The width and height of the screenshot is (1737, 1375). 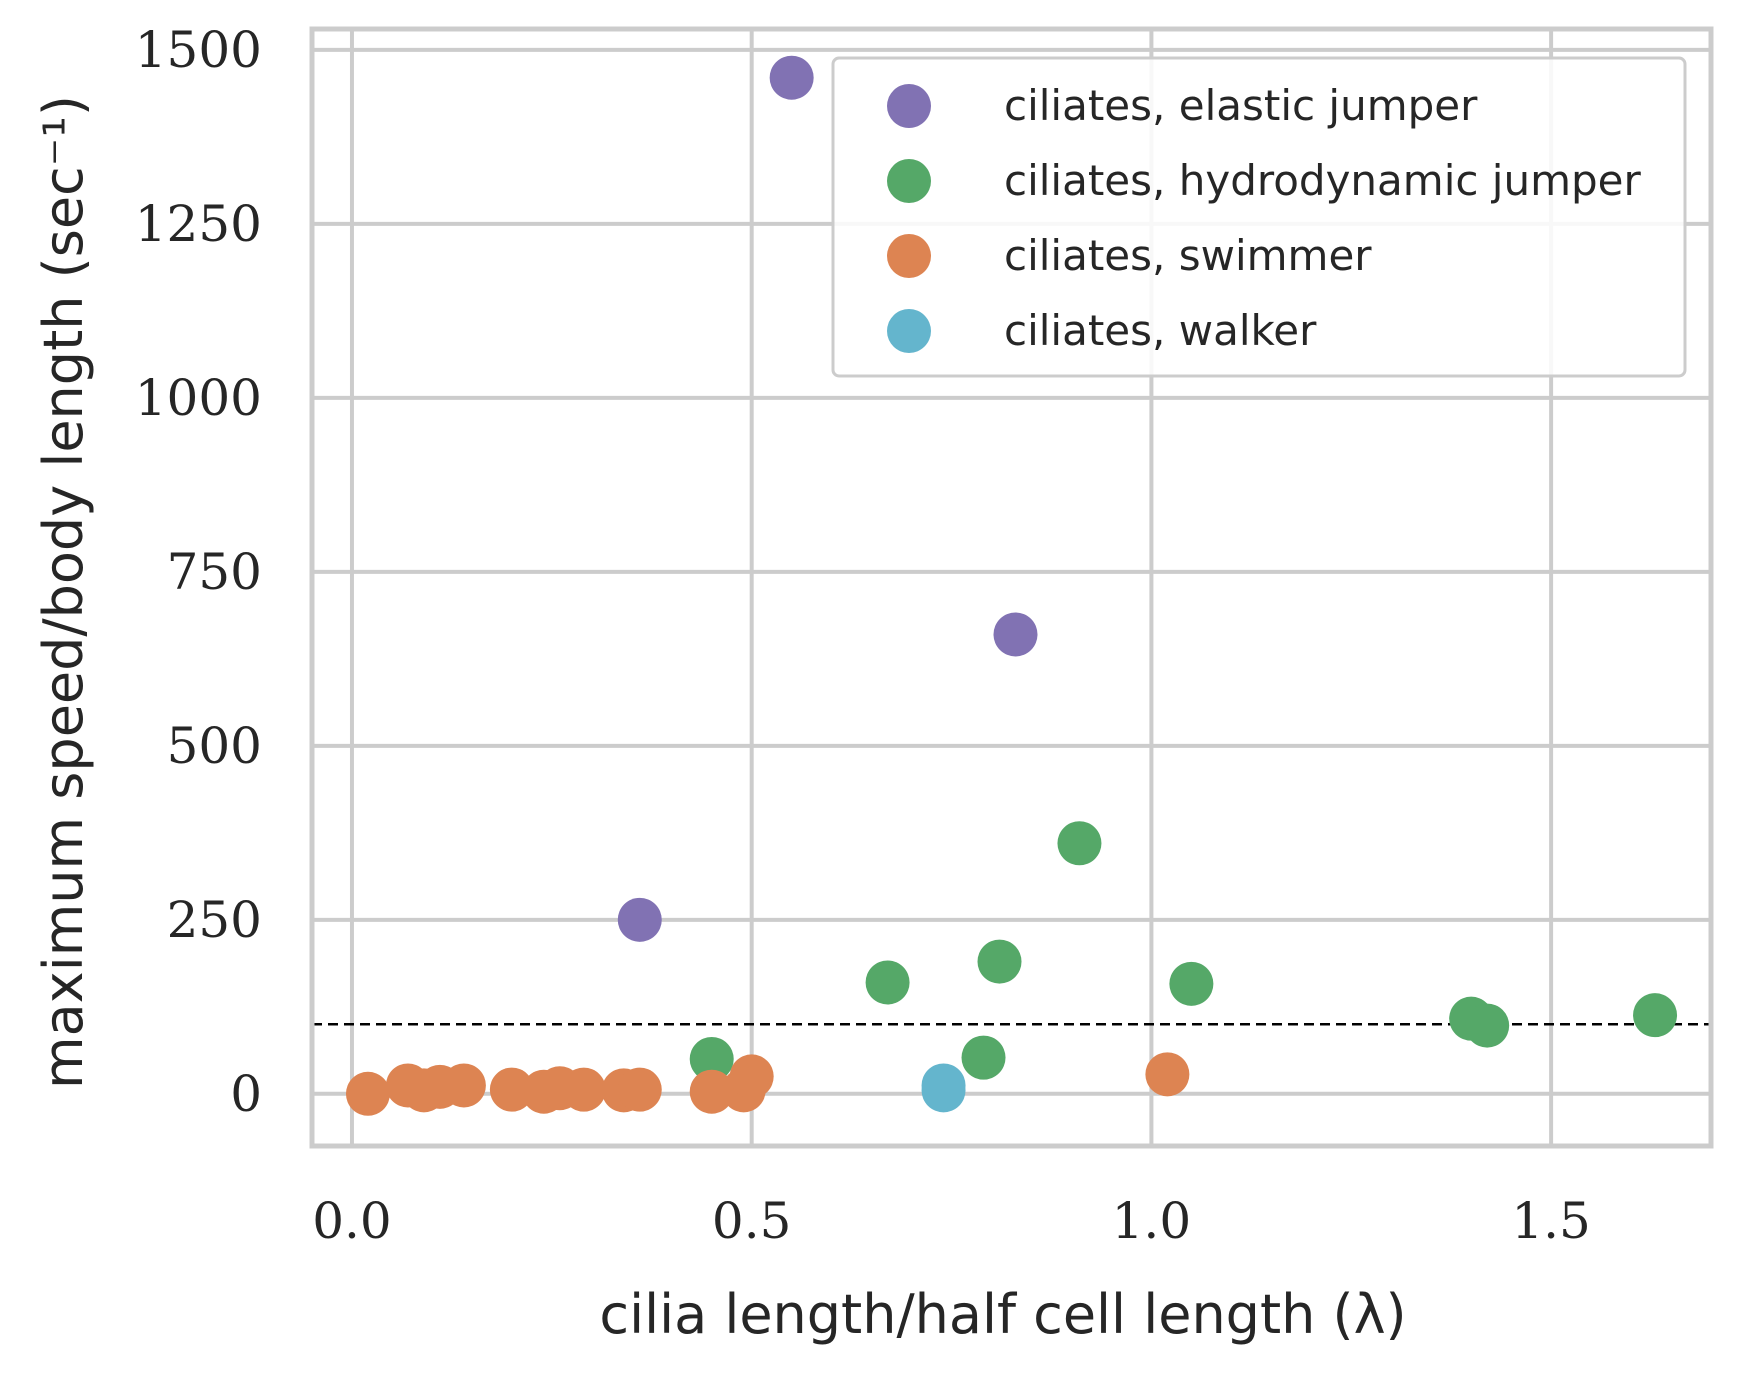 I want to click on legend-label: ciliates, hydrodynamic jumper, so click(x=1323, y=180).